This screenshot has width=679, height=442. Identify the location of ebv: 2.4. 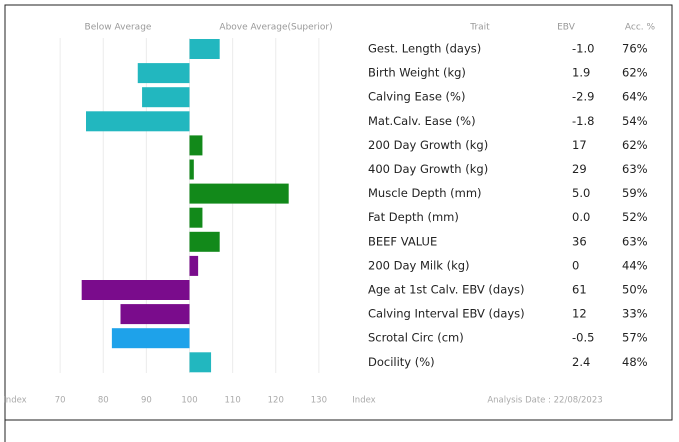
(581, 362).